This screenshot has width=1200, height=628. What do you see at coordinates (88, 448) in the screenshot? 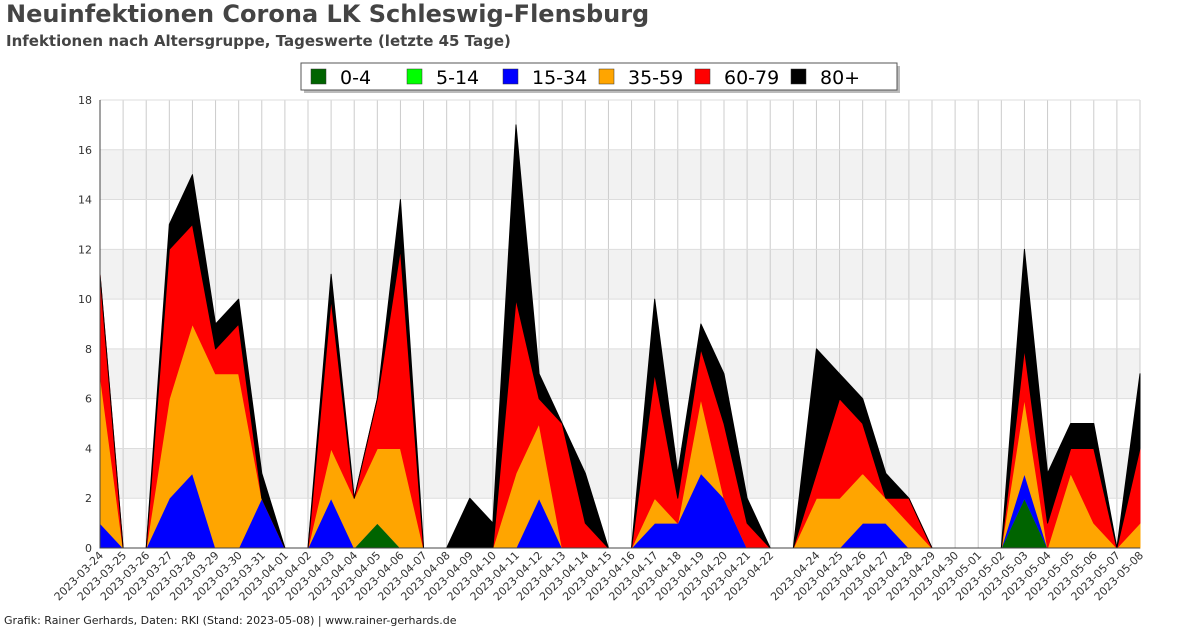
I see `y-tick-label: 4` at bounding box center [88, 448].